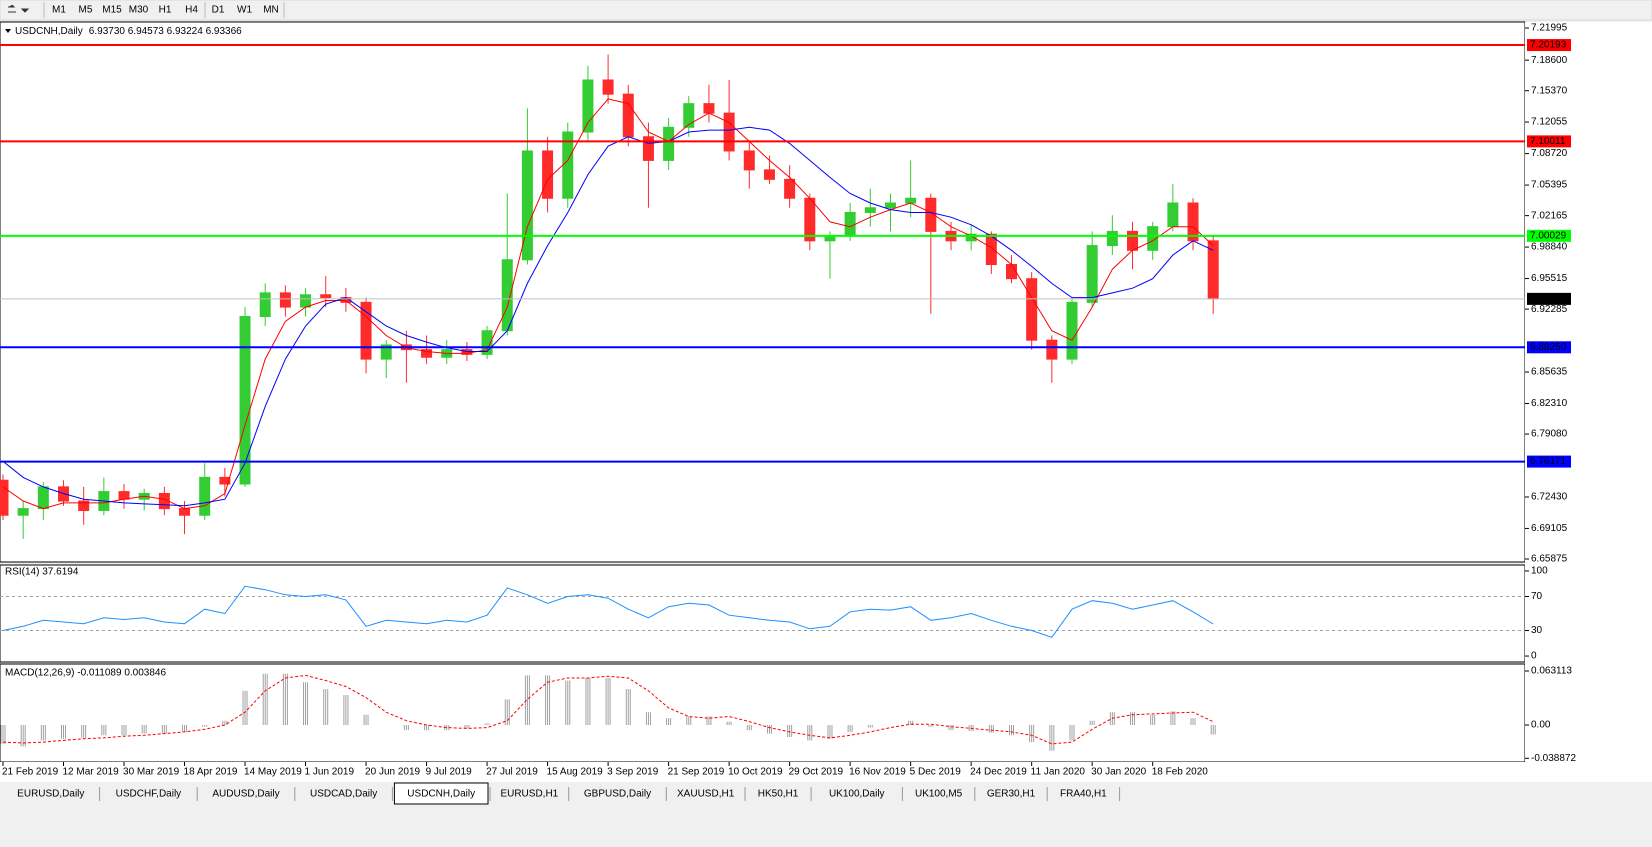 The image size is (1652, 847). I want to click on rsi-panel, so click(763, 613).